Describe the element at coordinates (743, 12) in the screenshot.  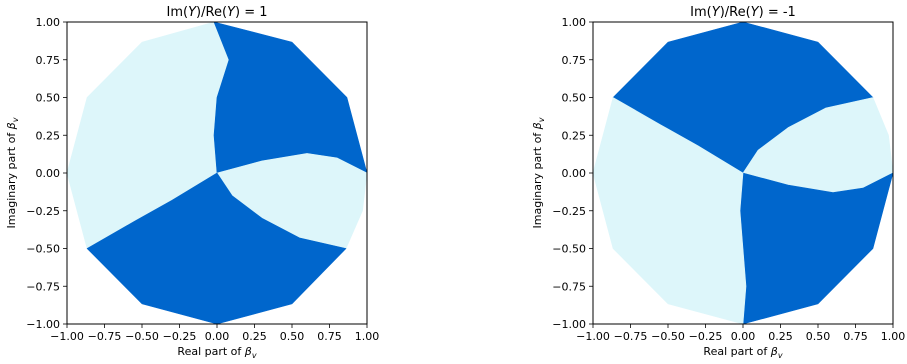
I see `chart-title: Im(Y)/Re(Y) = -1` at that location.